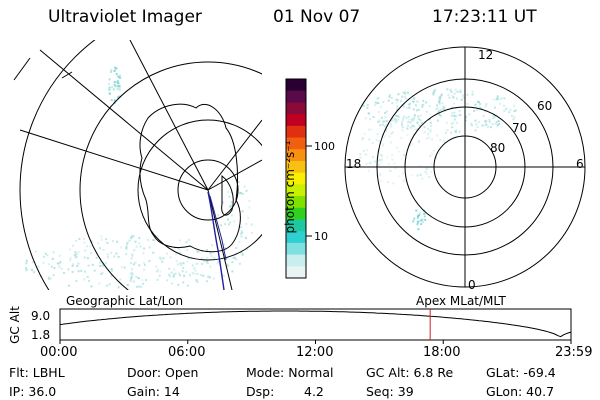 This screenshot has height=400, width=600. Describe the element at coordinates (520, 128) in the screenshot. I see `mlat-label-70: 70` at that location.